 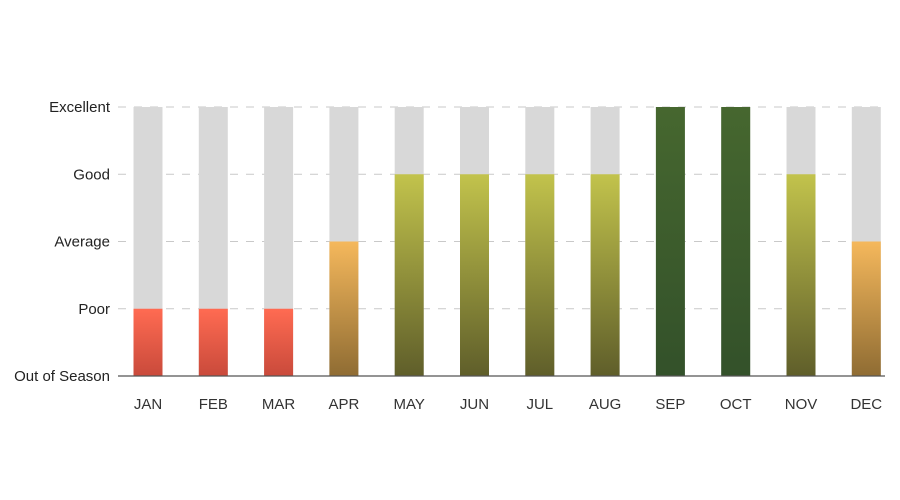 I want to click on y-tick-label: Excellent, so click(x=80, y=107).